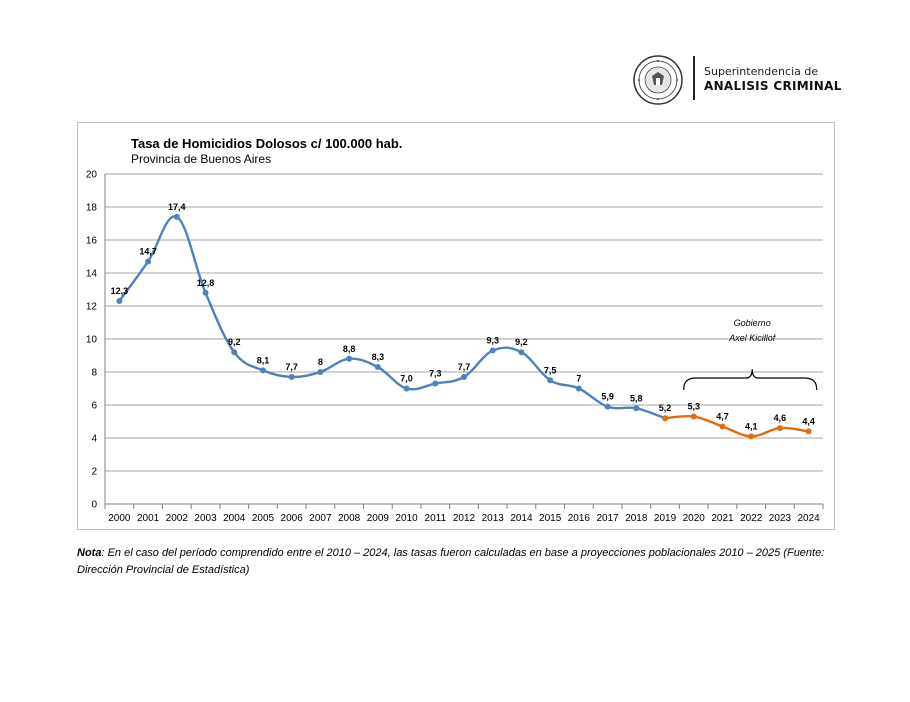  I want to click on data-label: 8,3, so click(378, 357).